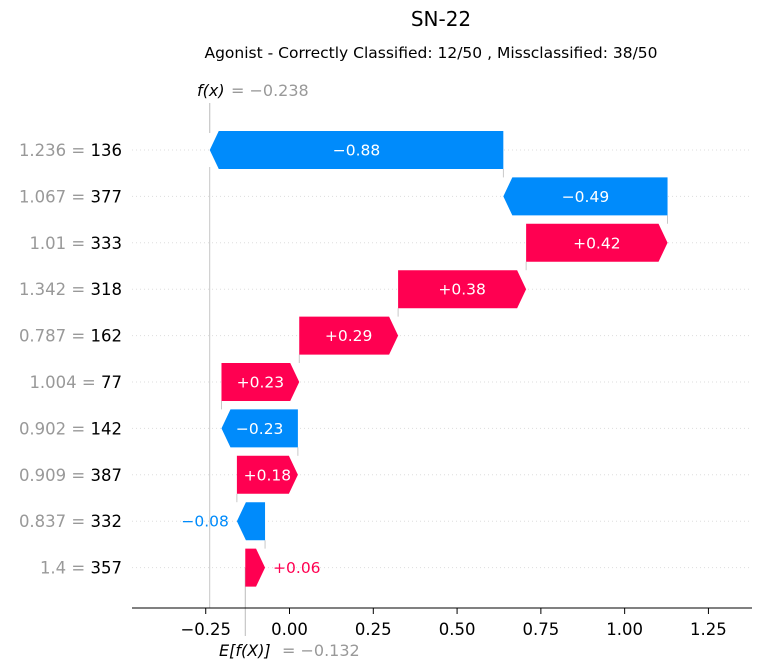  I want to click on fx-annotation: f(x) = −0.238, so click(253, 90).